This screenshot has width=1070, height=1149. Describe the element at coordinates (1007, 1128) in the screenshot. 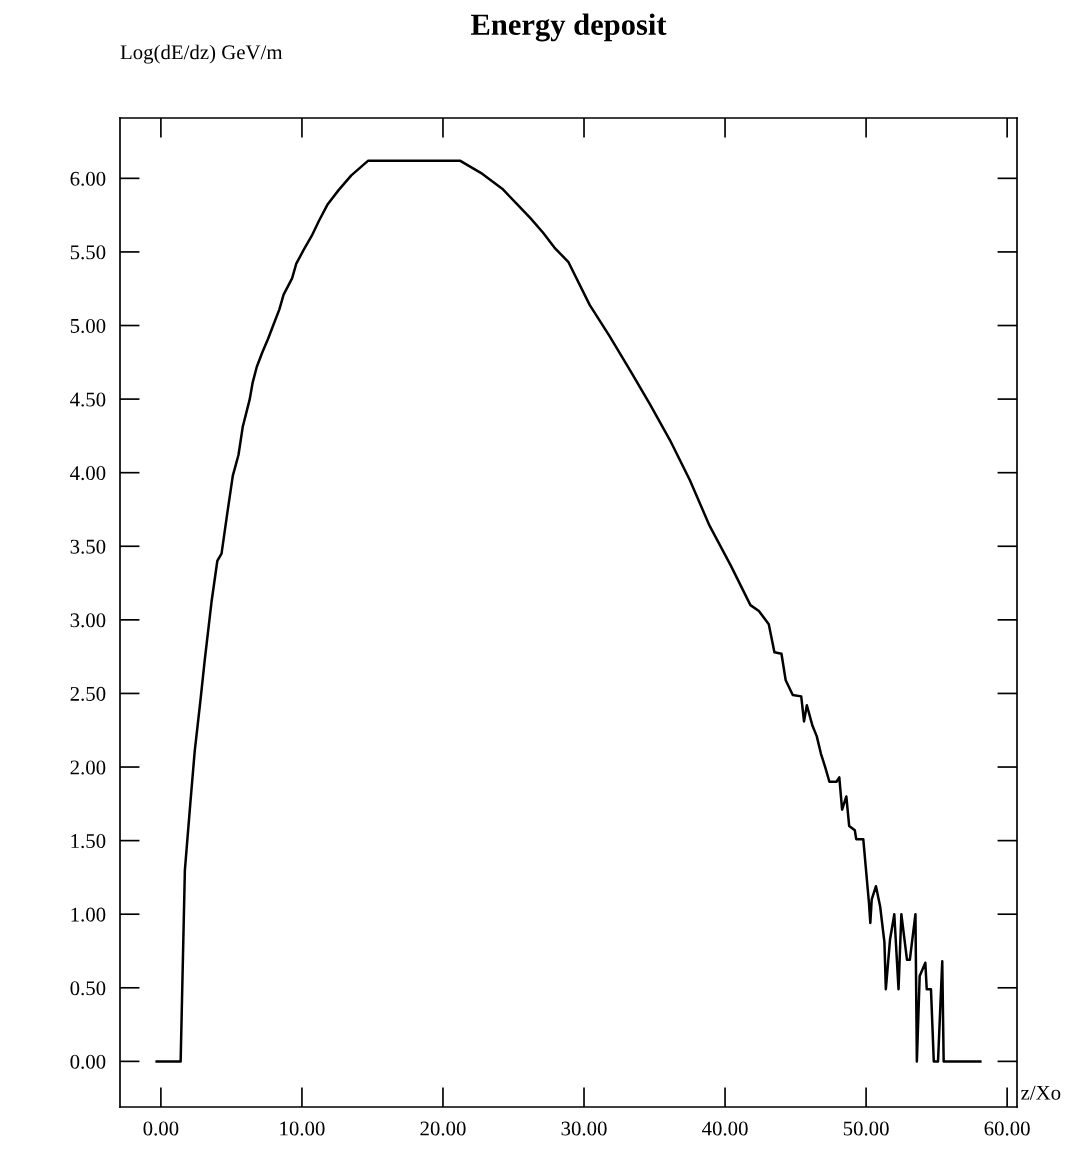

I see `x-tick-label: 60.00` at that location.